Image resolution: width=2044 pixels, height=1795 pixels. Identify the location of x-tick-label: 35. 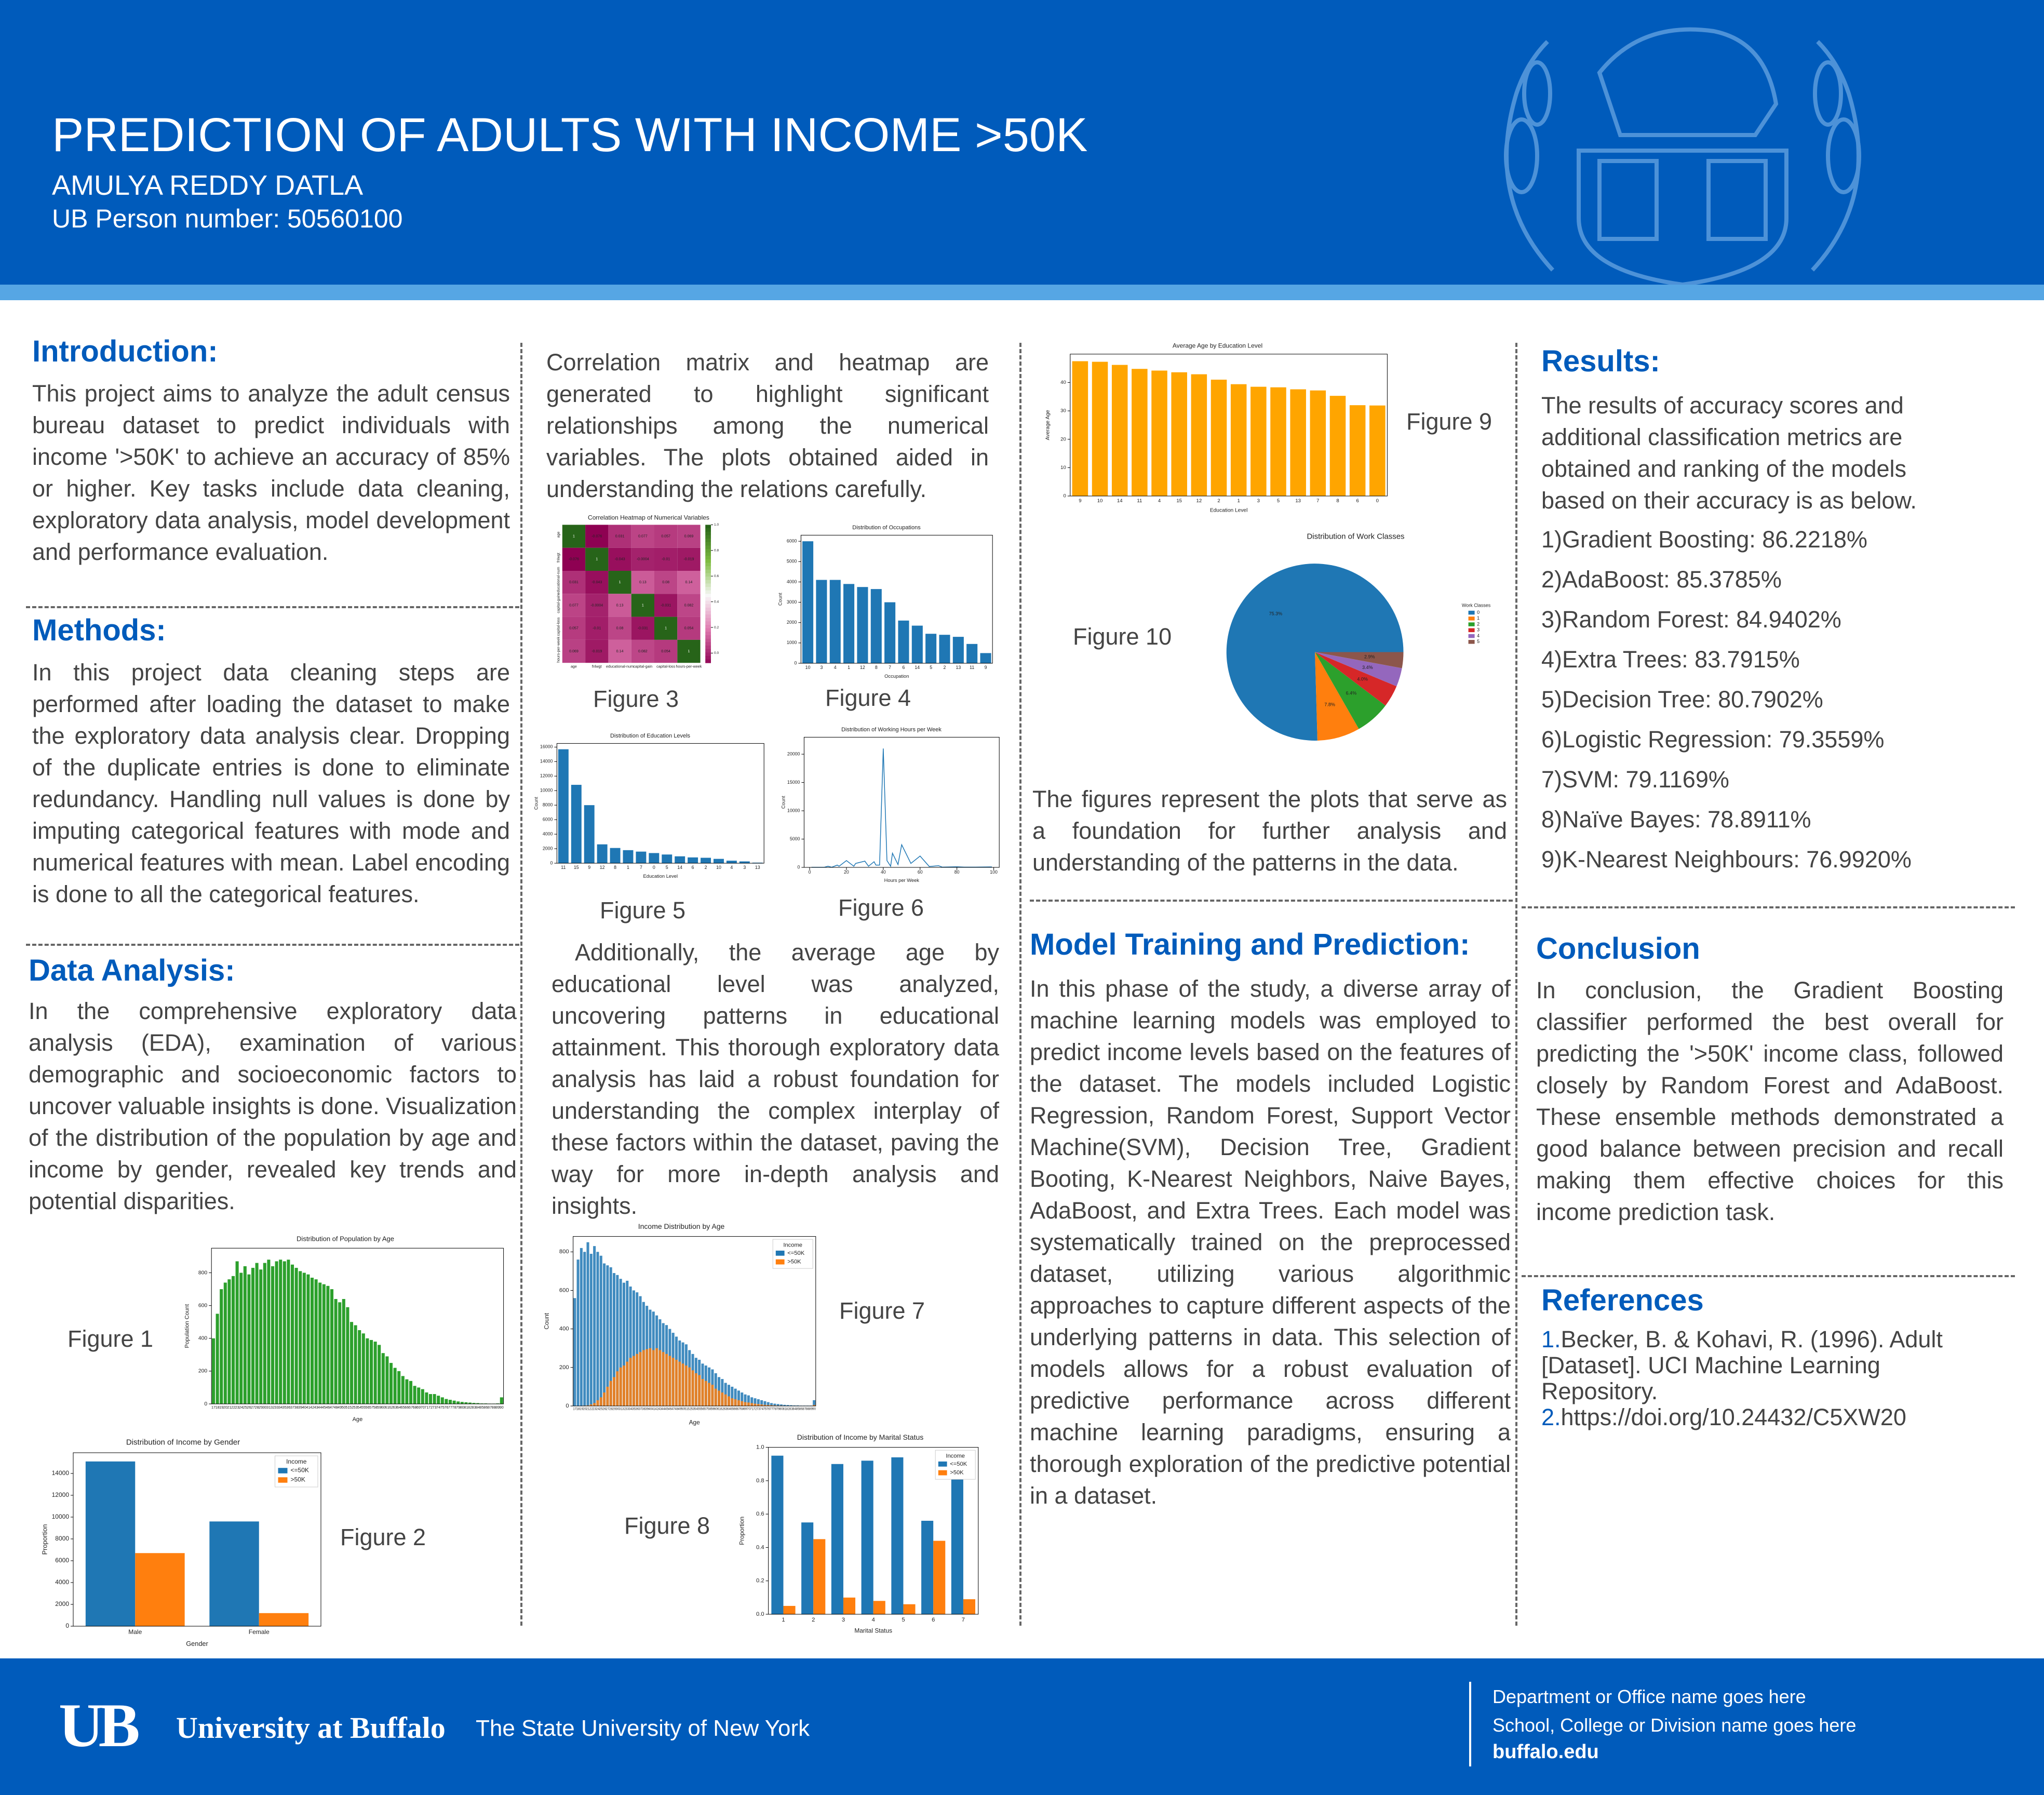
(285, 1407).